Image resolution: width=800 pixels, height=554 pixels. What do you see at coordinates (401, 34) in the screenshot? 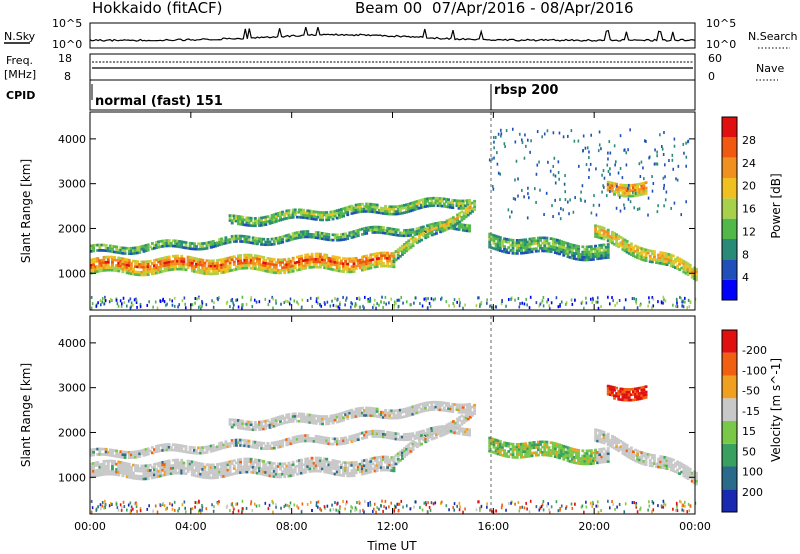
I see `nsky-strip: N.Sky 10^5 10^0 10^5 10^0 N.Search` at bounding box center [401, 34].